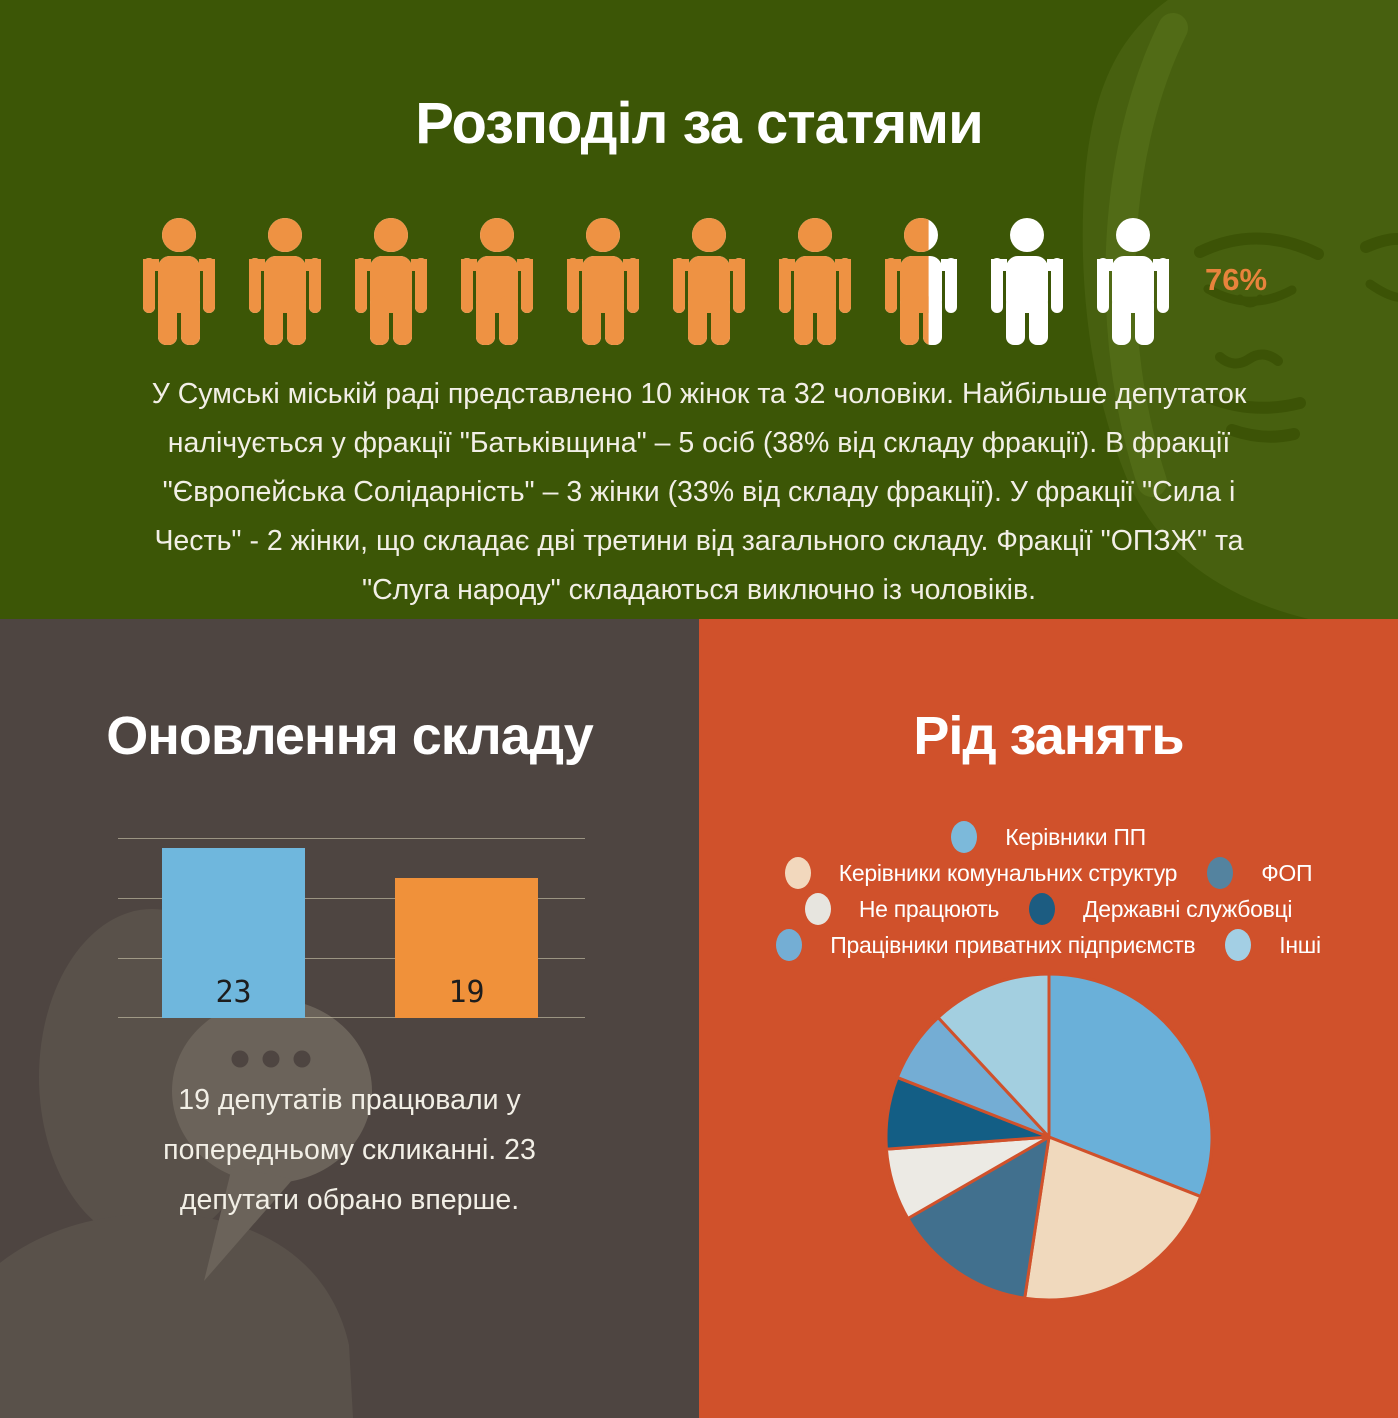 This screenshot has width=1398, height=1418. What do you see at coordinates (699, 123) in the screenshot?
I see `gender-title: Розподіл за статями` at bounding box center [699, 123].